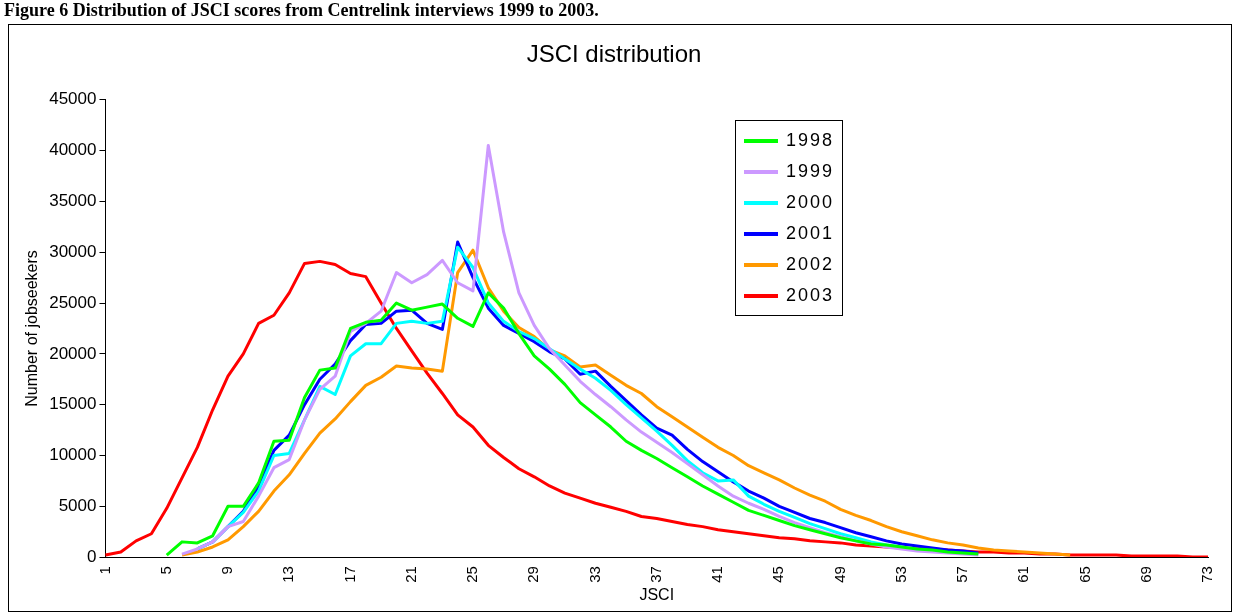 The image size is (1236, 615). What do you see at coordinates (900, 574) in the screenshot?
I see `x-tick-label: 53` at bounding box center [900, 574].